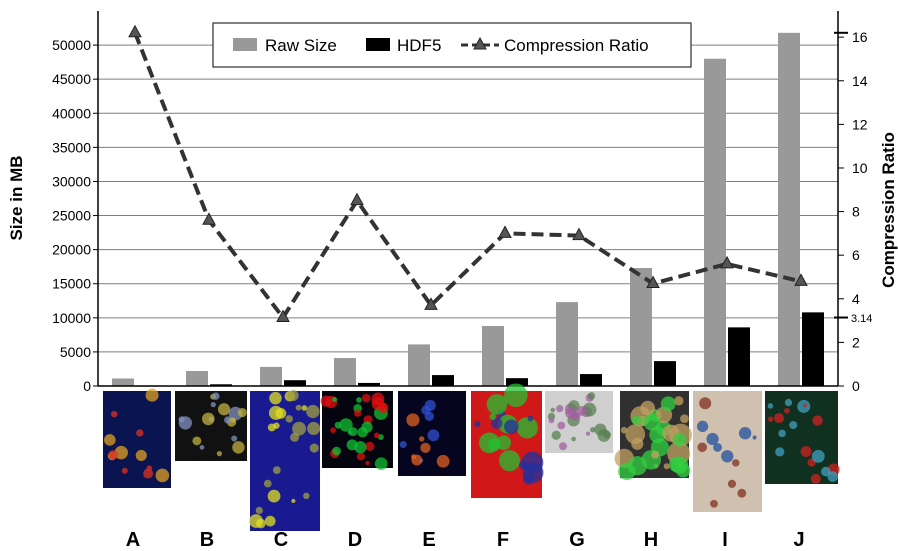 The height and width of the screenshot is (551, 898). Describe the element at coordinates (577, 540) in the screenshot. I see `category-label: G` at that location.